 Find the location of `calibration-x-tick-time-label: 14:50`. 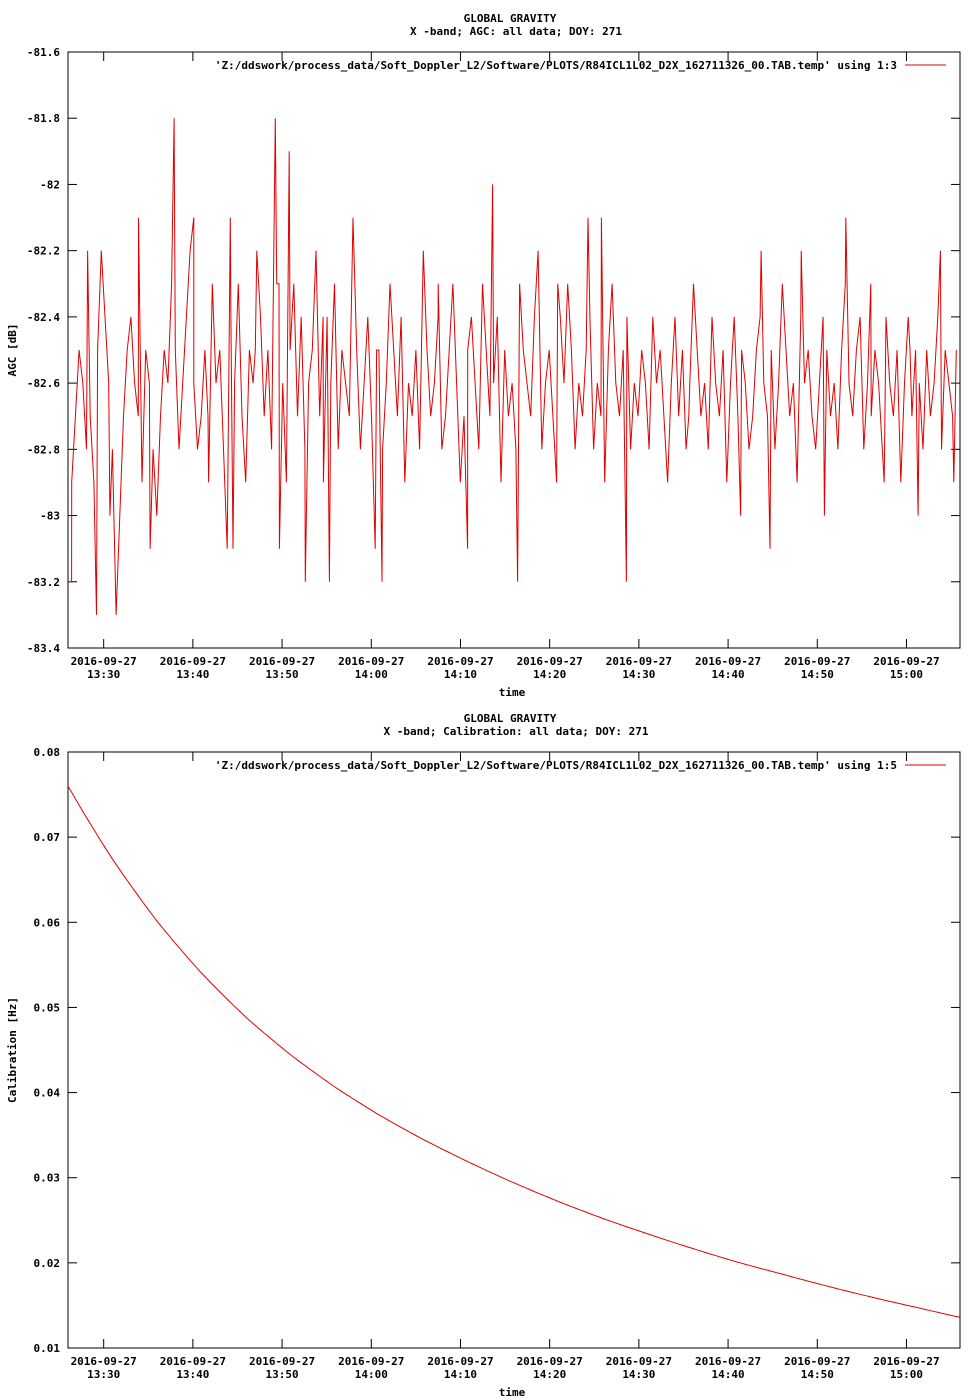

calibration-x-tick-time-label: 14:50 is located at coordinates (817, 1374).